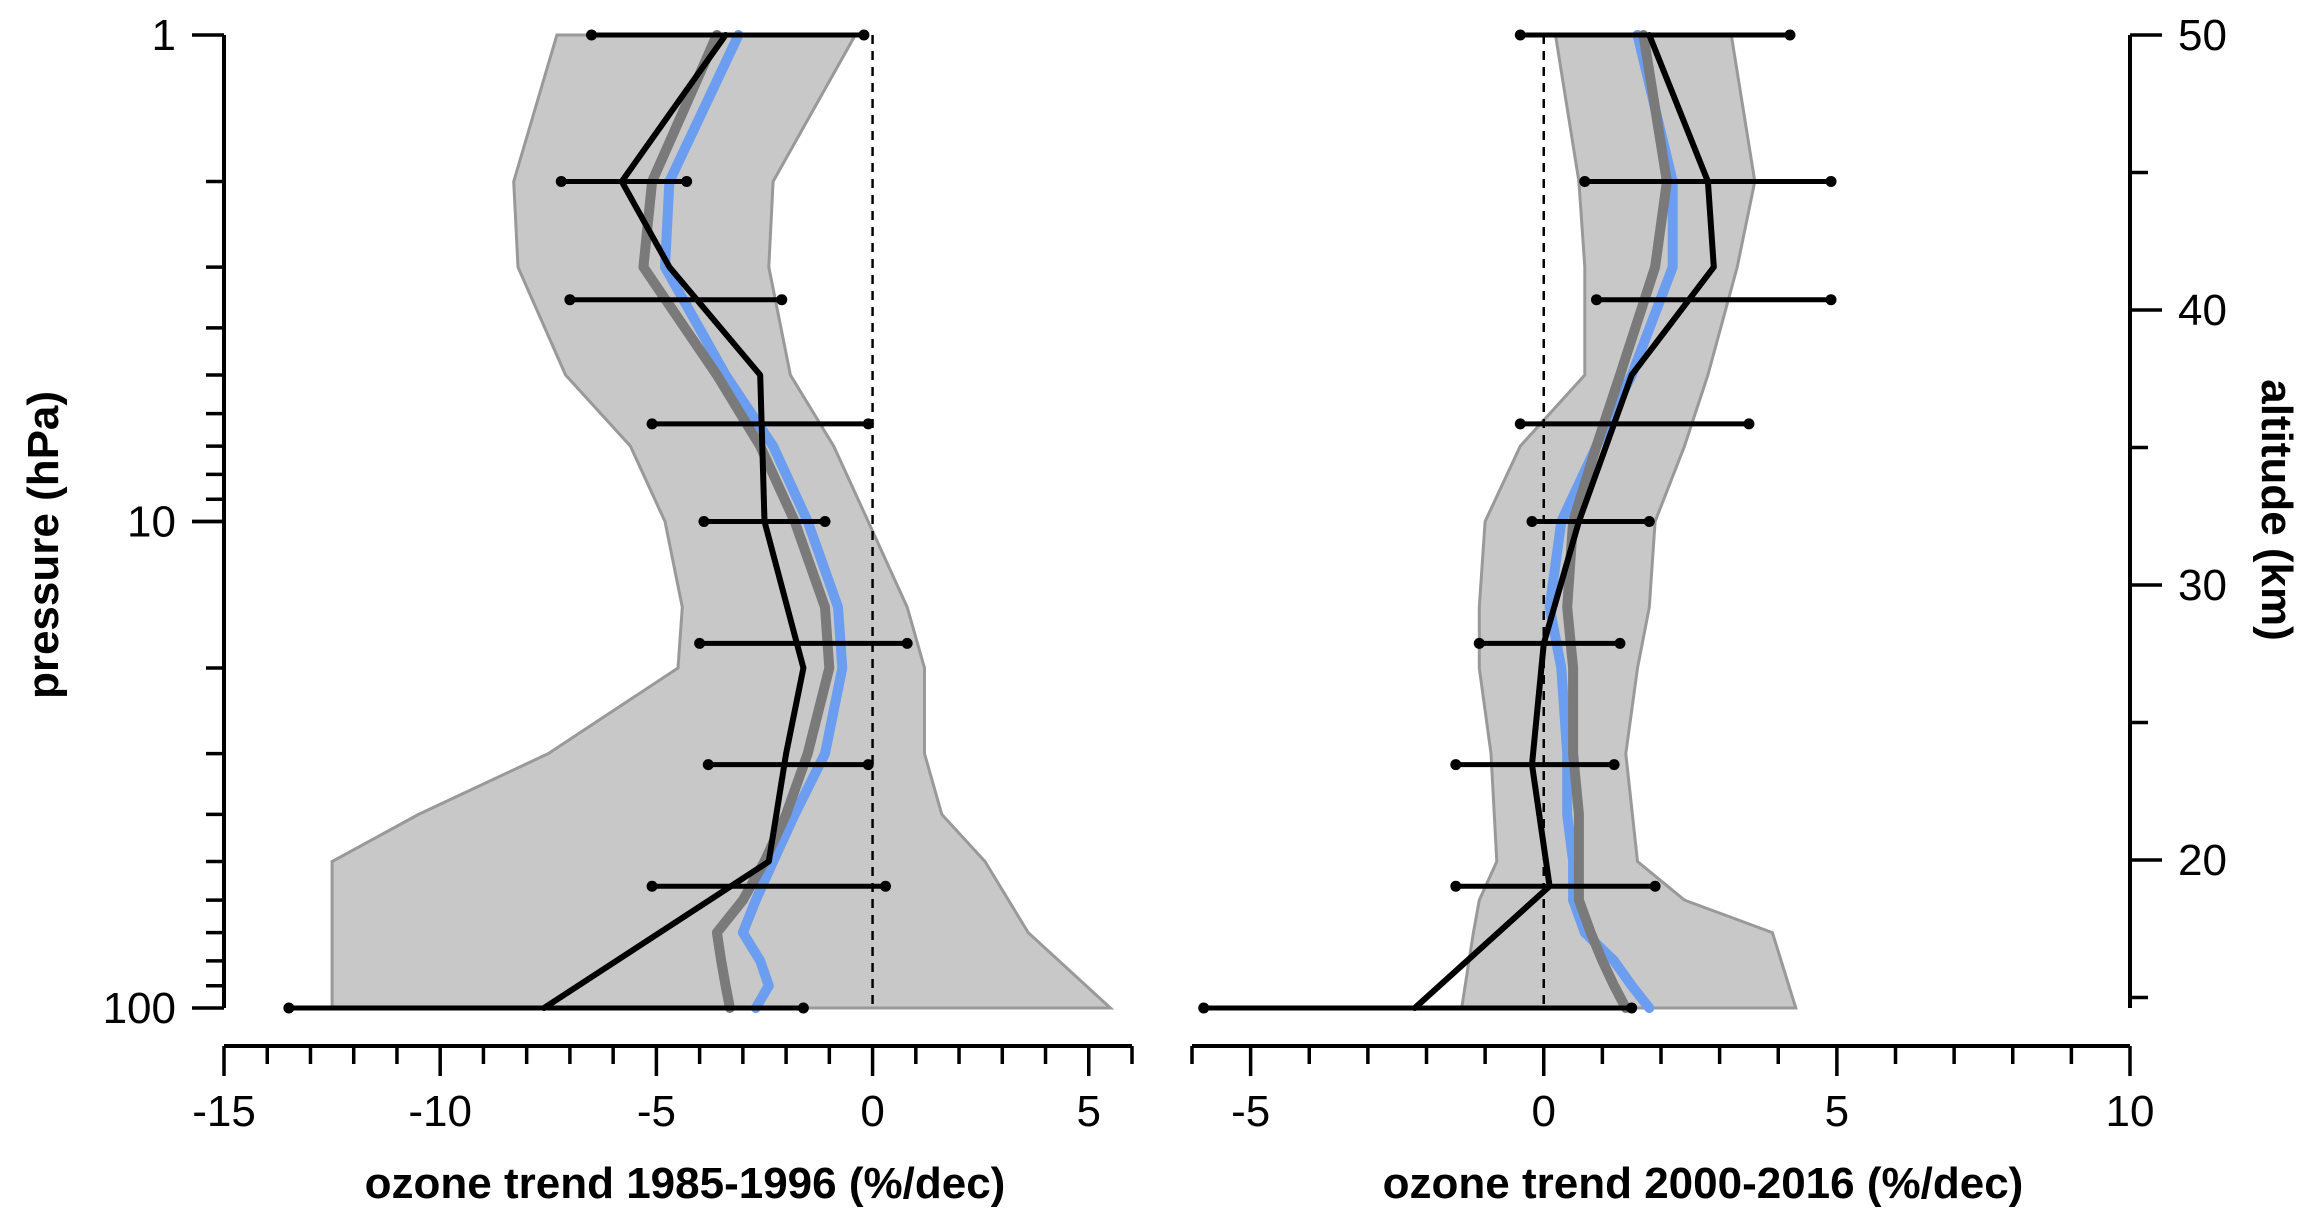 Image resolution: width=2314 pixels, height=1223 pixels. What do you see at coordinates (1089, 1111) in the screenshot?
I see `left-x-tick-label: 5` at bounding box center [1089, 1111].